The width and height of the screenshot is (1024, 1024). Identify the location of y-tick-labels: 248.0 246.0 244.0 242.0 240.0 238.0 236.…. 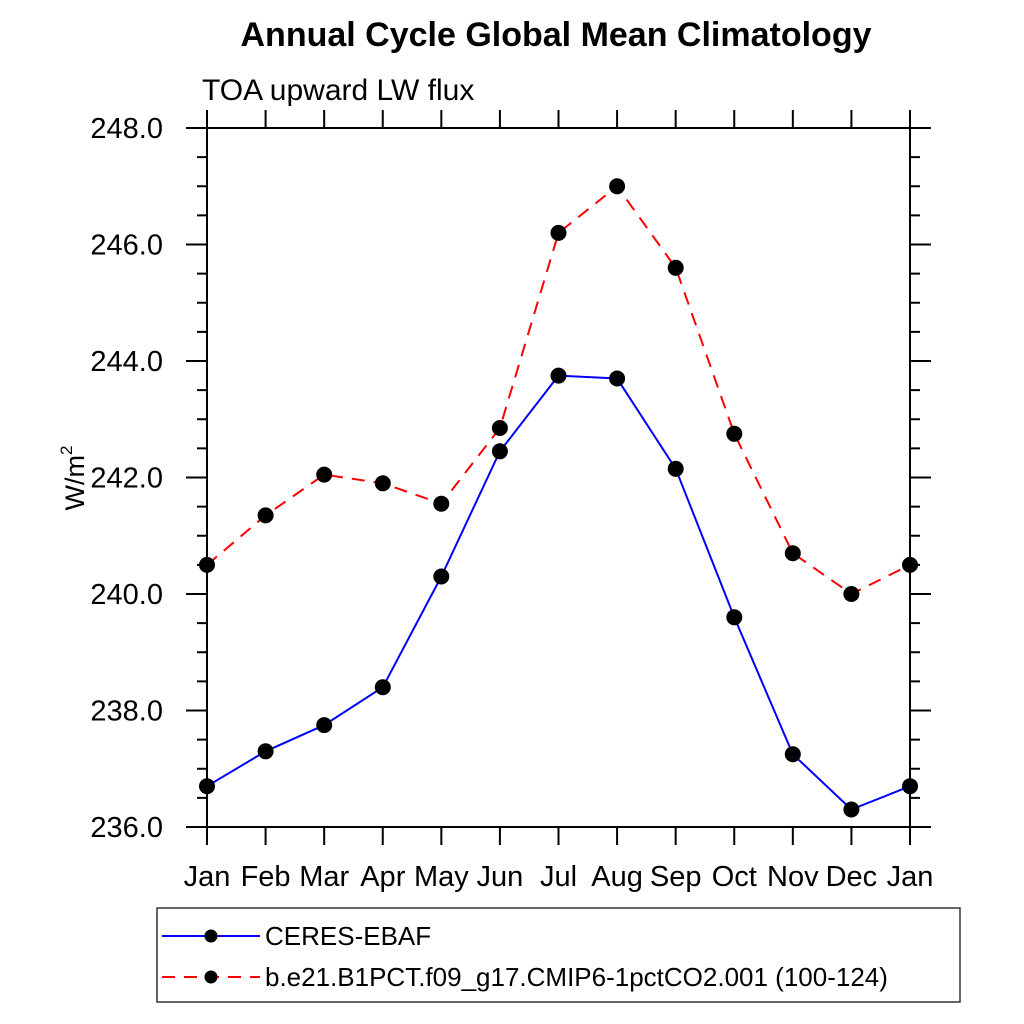
(126, 478).